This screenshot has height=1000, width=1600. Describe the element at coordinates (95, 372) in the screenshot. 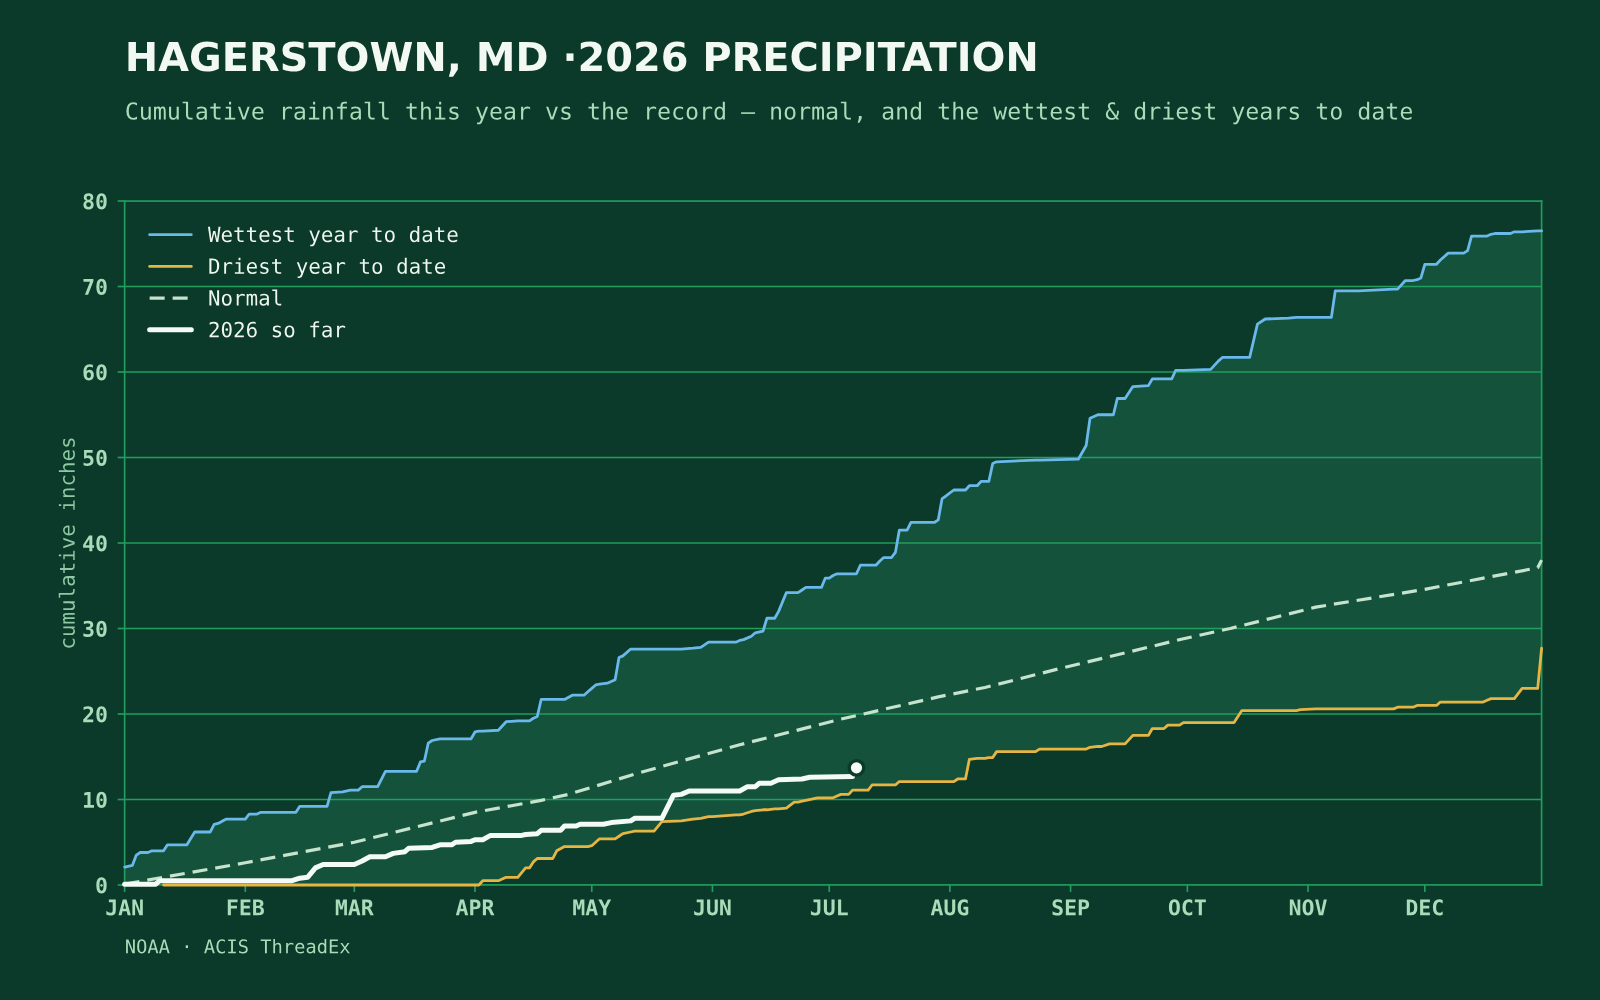

I see `y-tick-label: 60` at that location.